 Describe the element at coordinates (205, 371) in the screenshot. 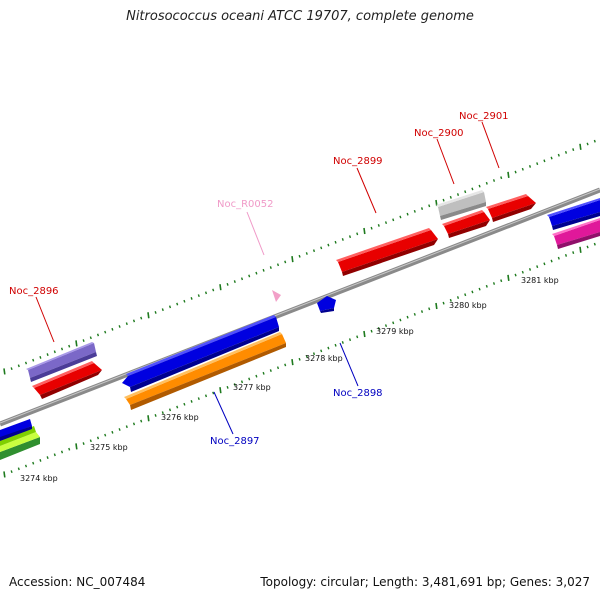

I see `gene-orange` at that location.